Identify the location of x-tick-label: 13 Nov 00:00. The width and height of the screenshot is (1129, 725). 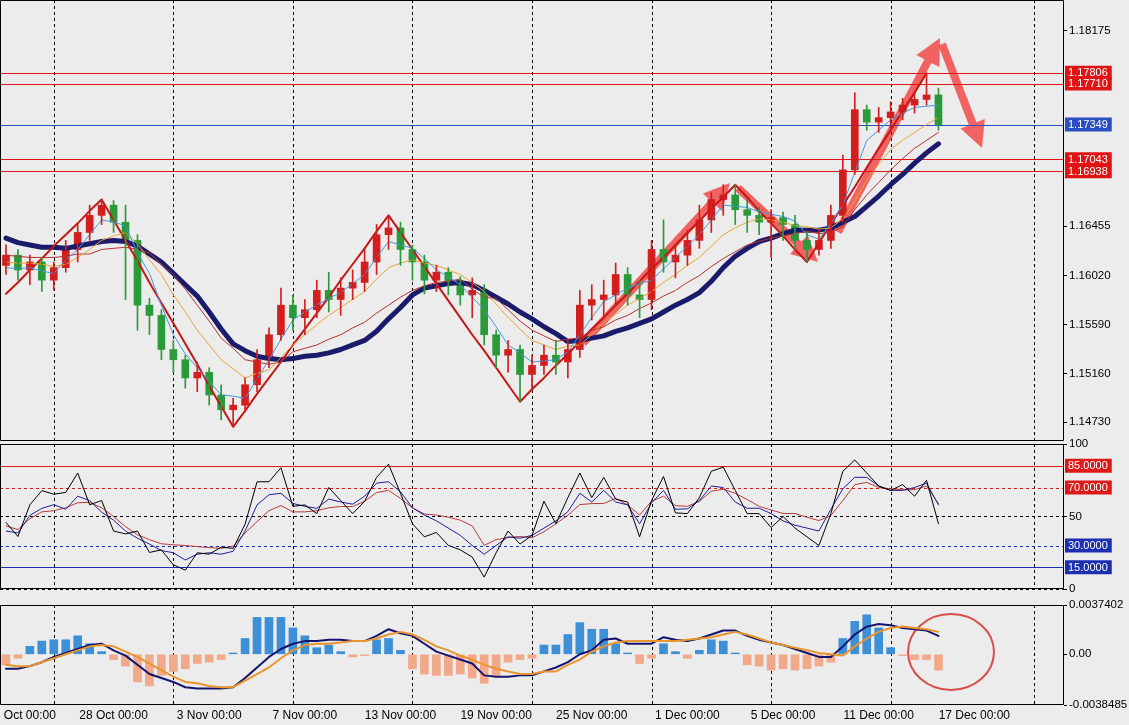
(400, 714).